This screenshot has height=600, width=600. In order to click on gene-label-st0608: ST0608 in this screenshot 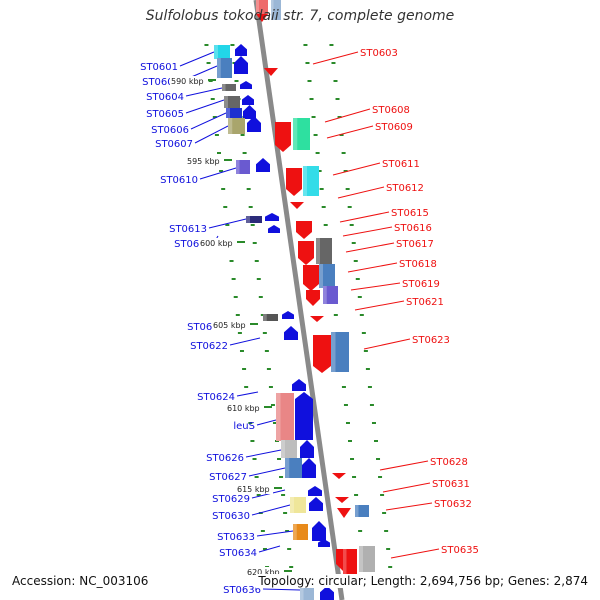, I will do `click(391, 110)`.